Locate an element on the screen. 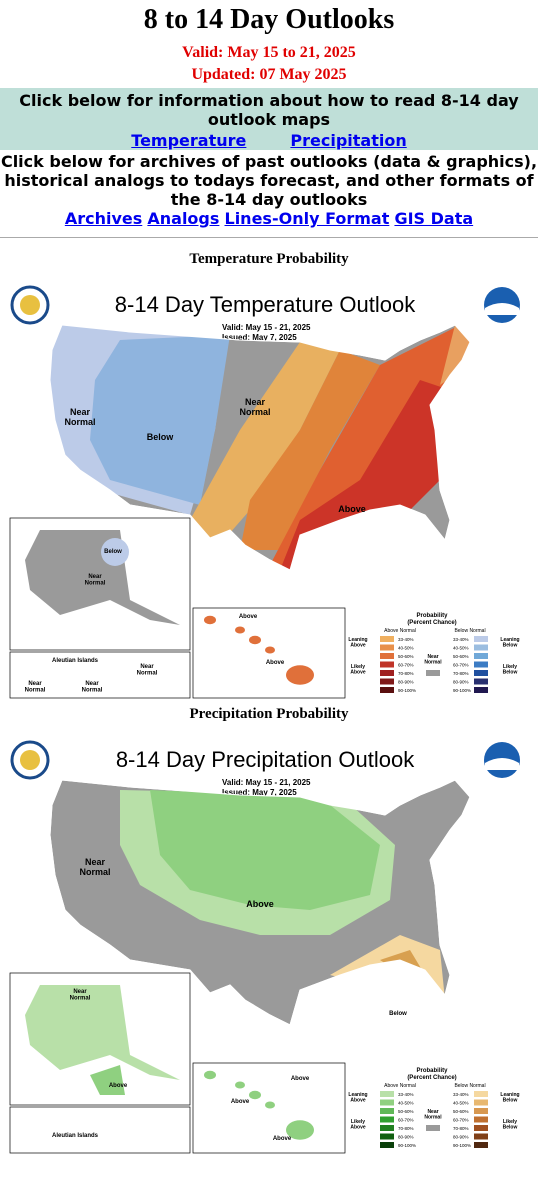 This screenshot has width=538, height=1183. link: Lines-Only Format is located at coordinates (307, 218).